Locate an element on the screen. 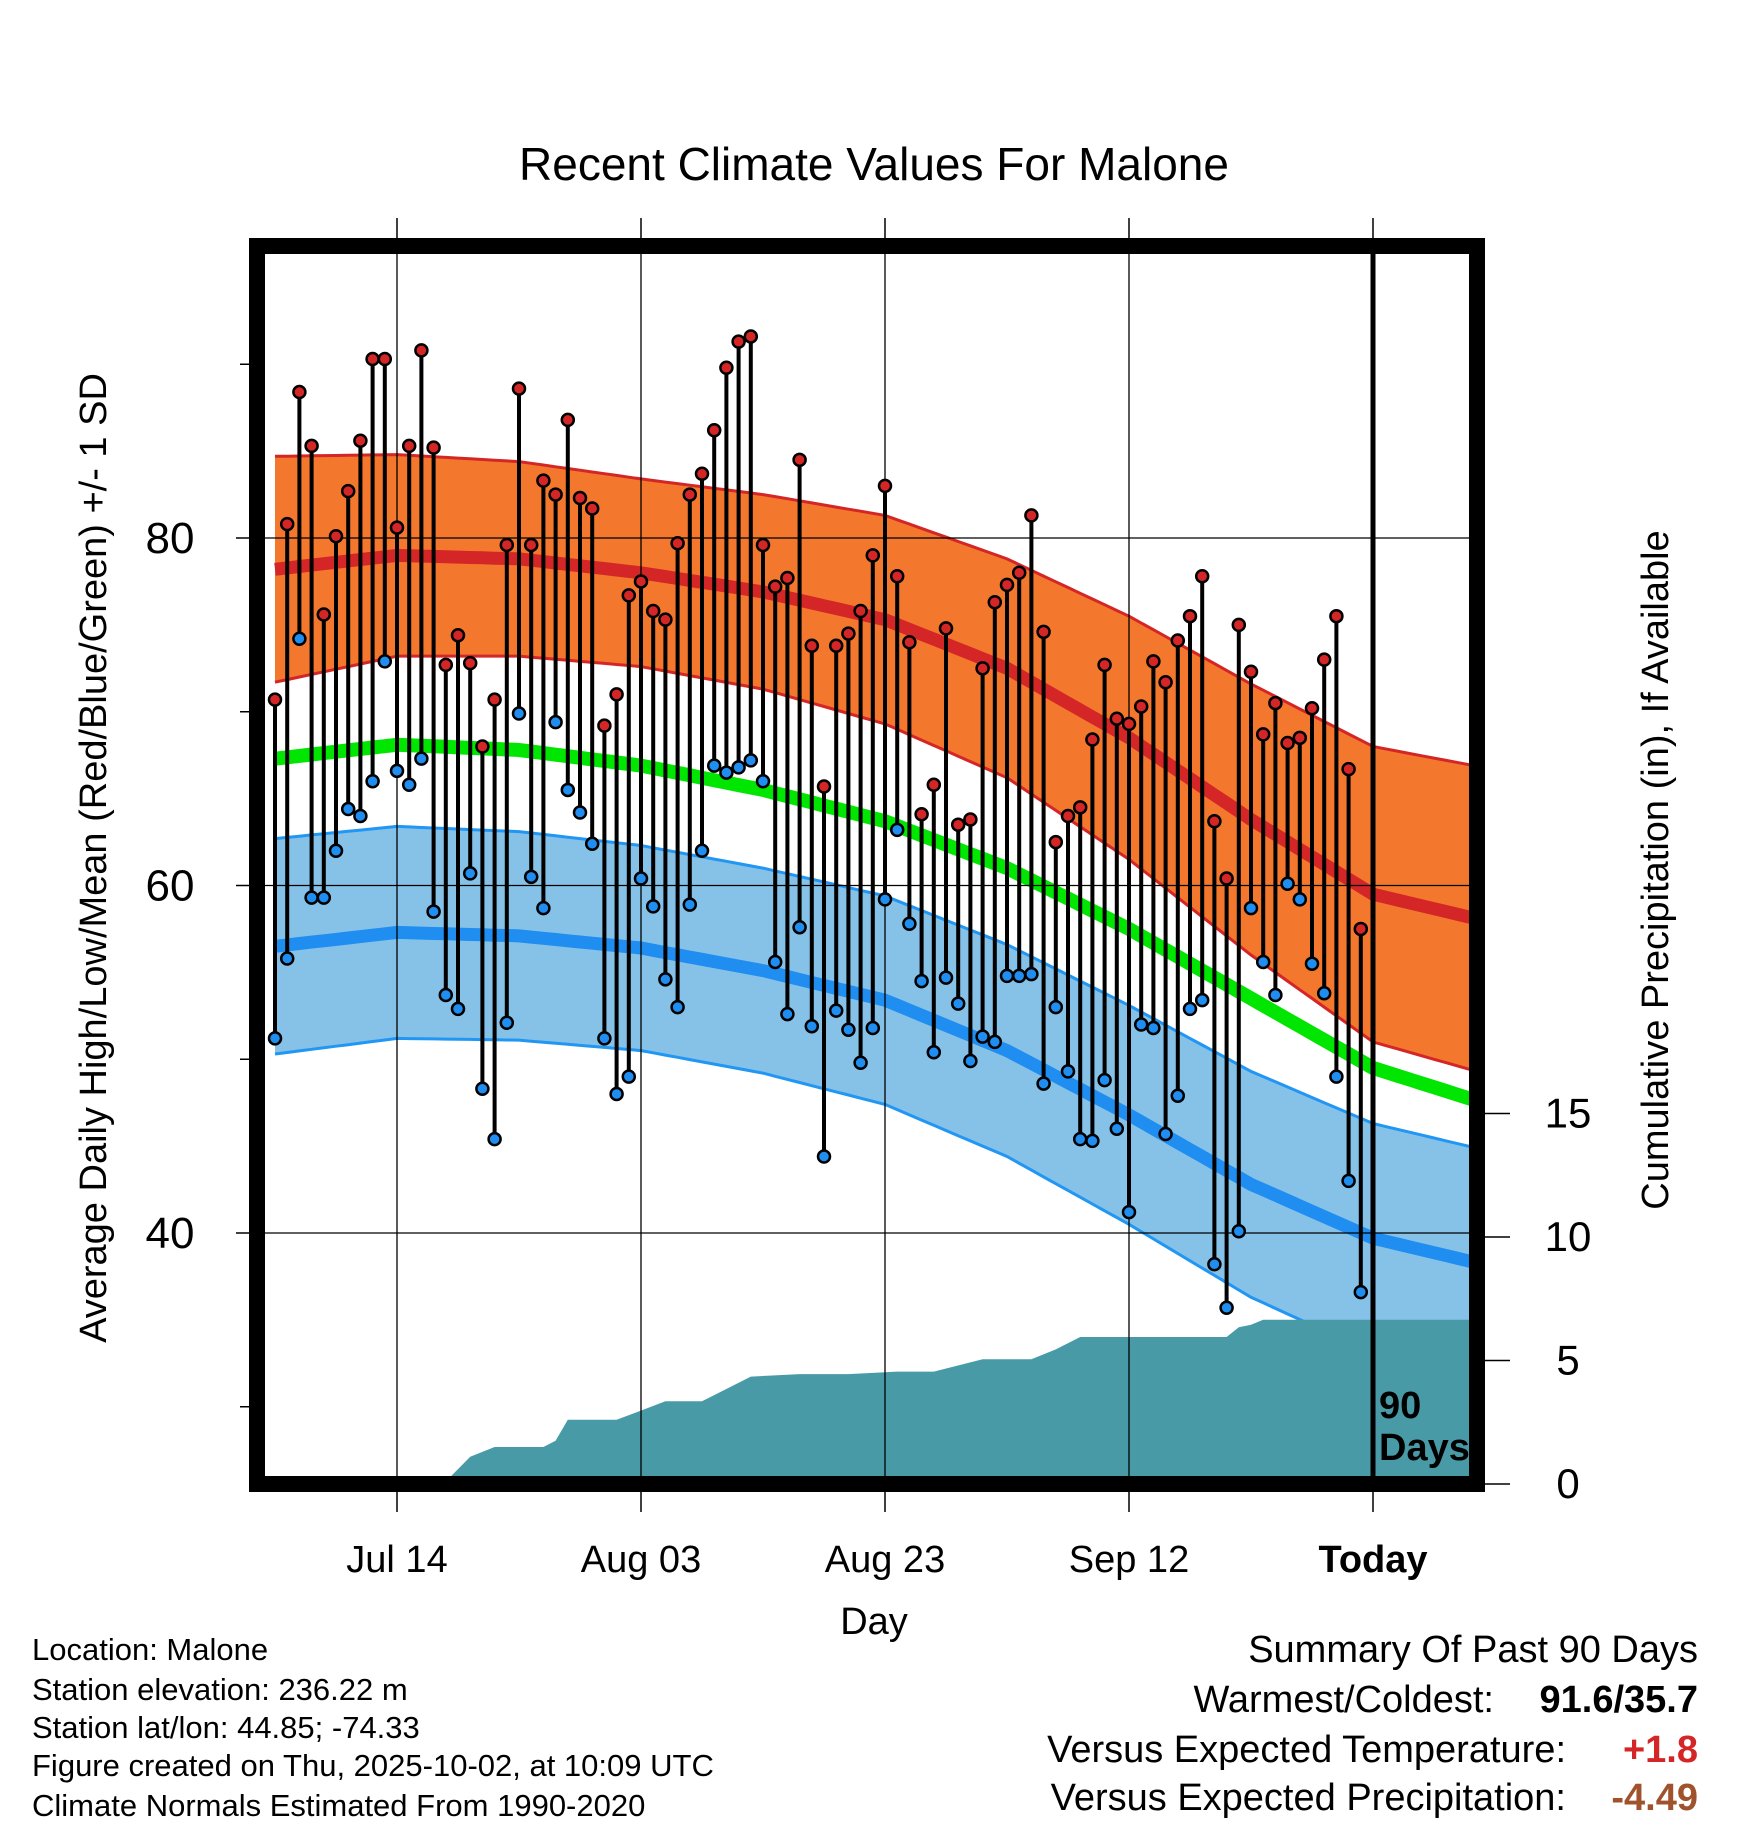 Image resolution: width=1748 pixels, height=1828 pixels. y2-tick-label: 10 is located at coordinates (1568, 1236).